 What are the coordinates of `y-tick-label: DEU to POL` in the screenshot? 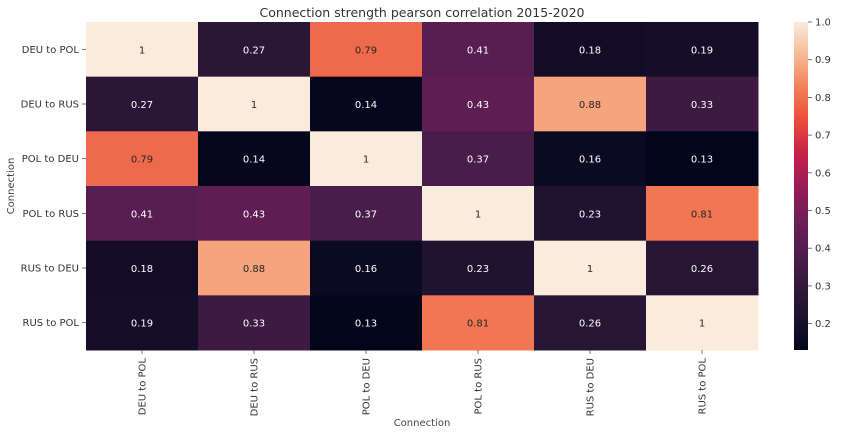 It's located at (51, 50).